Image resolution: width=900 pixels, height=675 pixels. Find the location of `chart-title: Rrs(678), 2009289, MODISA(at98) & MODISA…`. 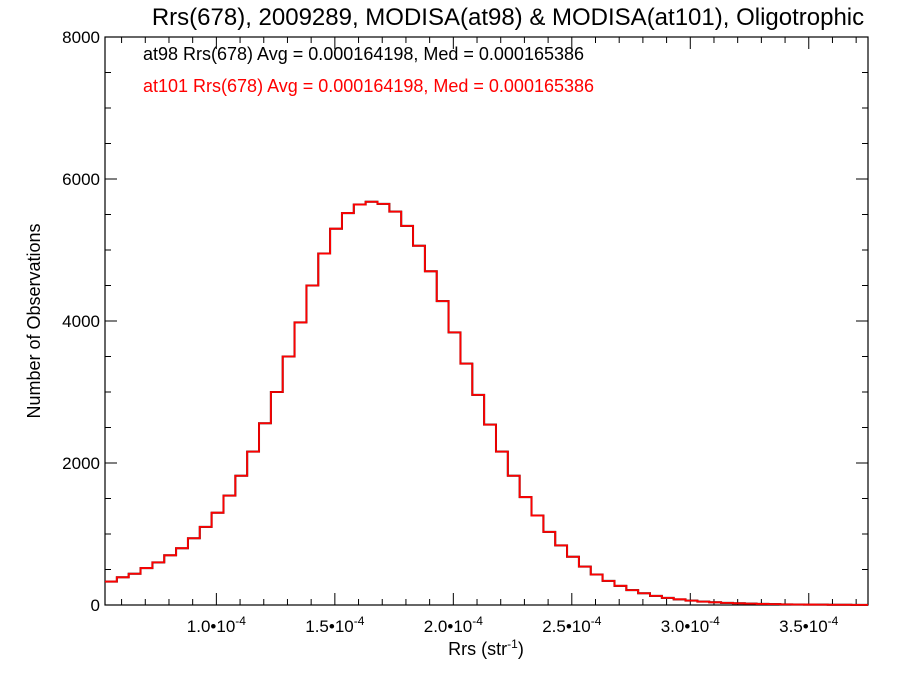

chart-title: Rrs(678), 2009289, MODISA(at98) & MODISA… is located at coordinates (508, 17).